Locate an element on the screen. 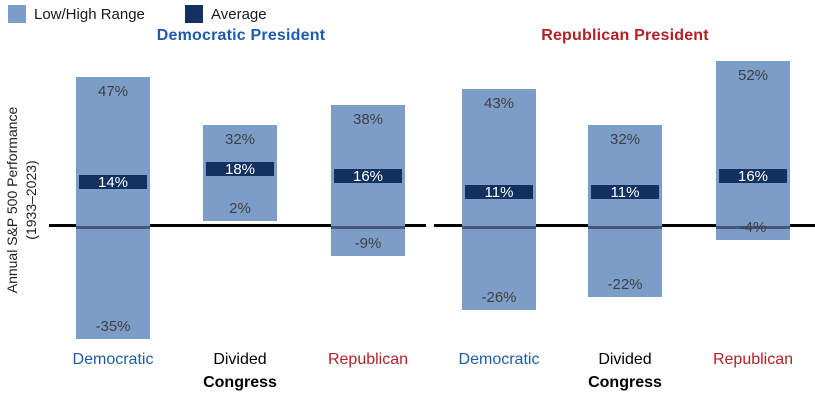 This screenshot has height=400, width=815. average-band: 18% is located at coordinates (240, 170).